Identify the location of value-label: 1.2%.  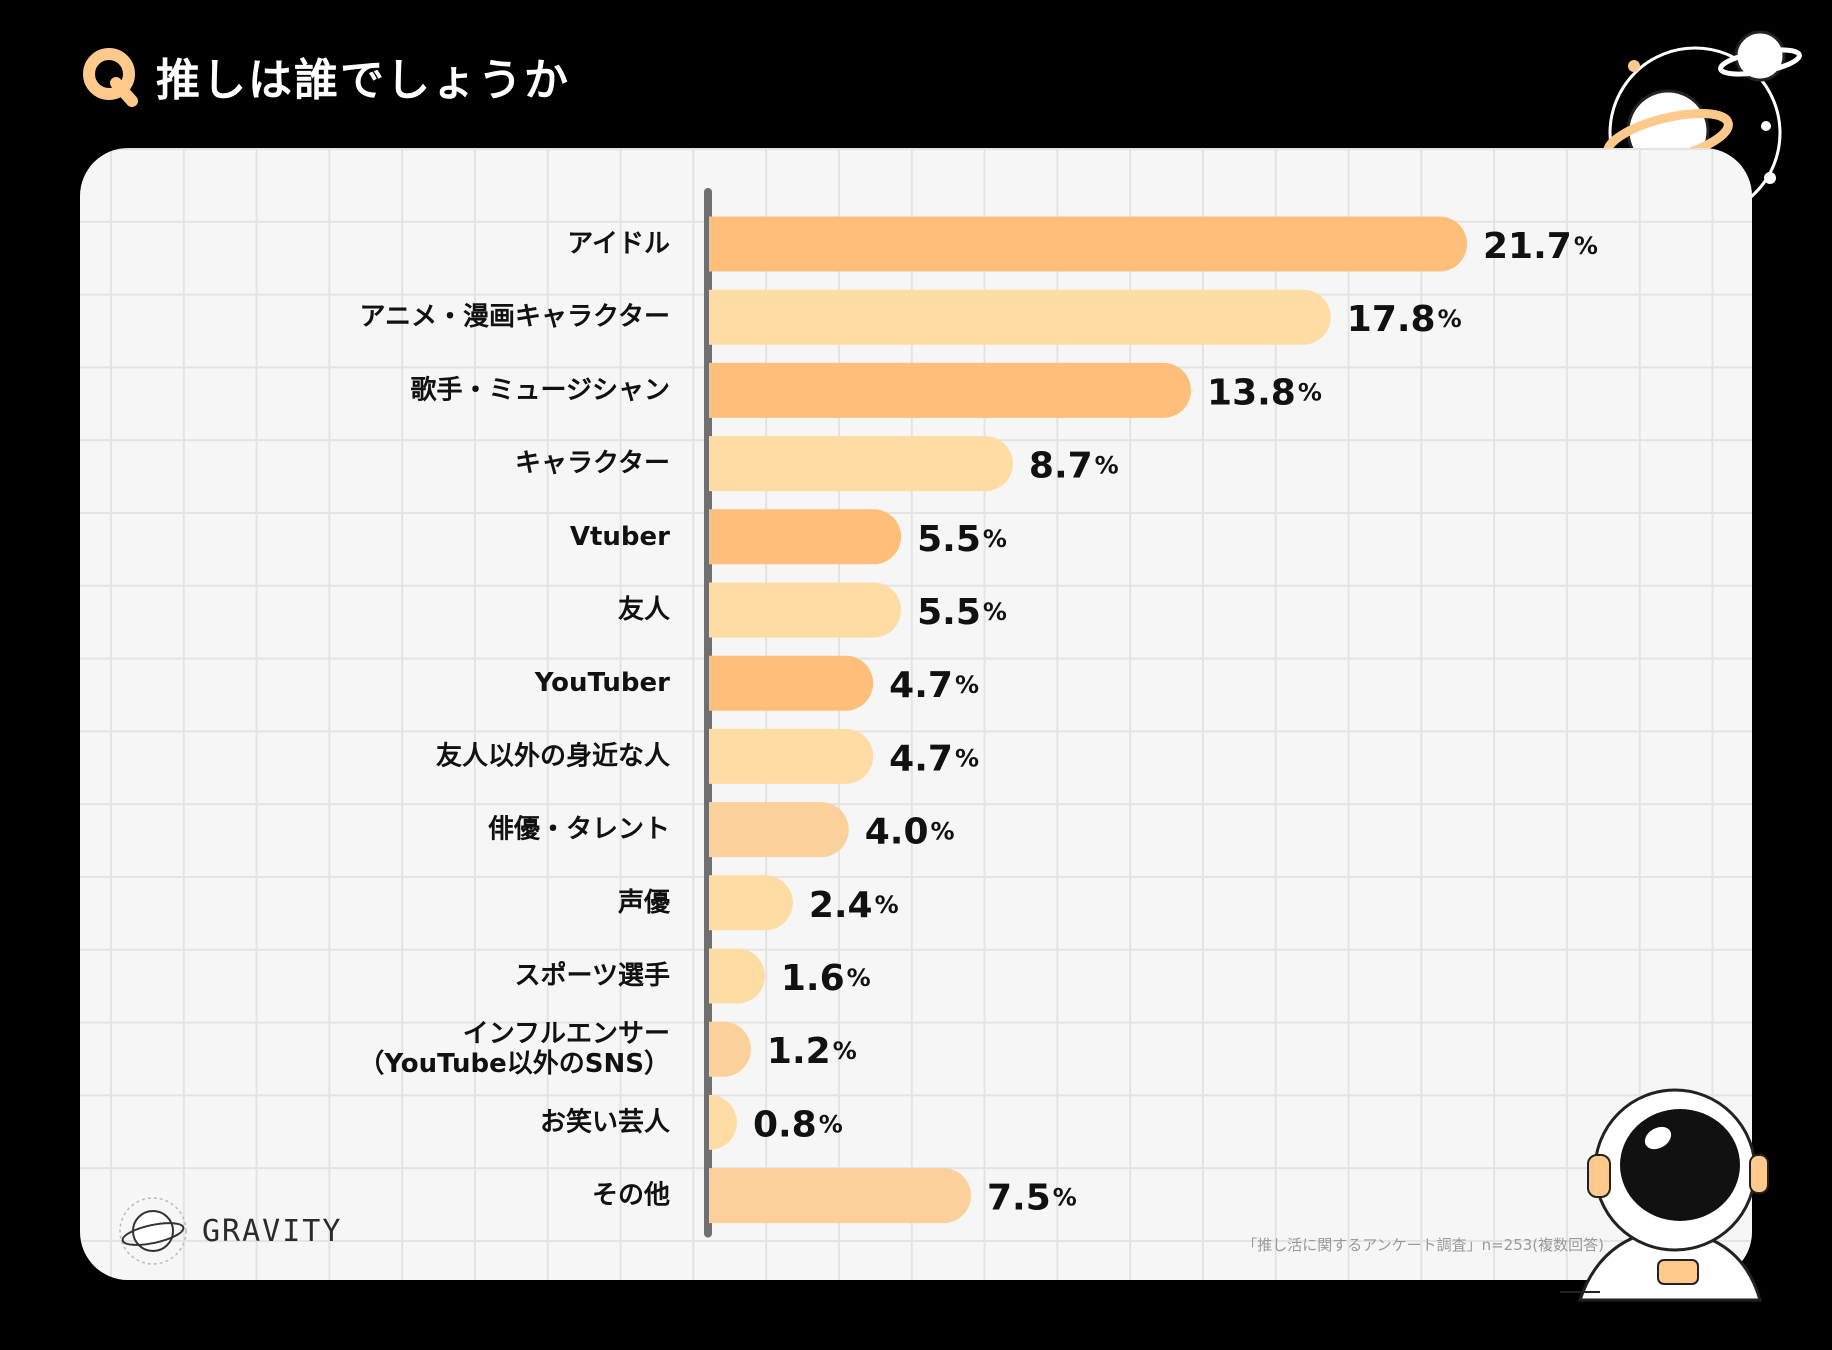
(812, 1051).